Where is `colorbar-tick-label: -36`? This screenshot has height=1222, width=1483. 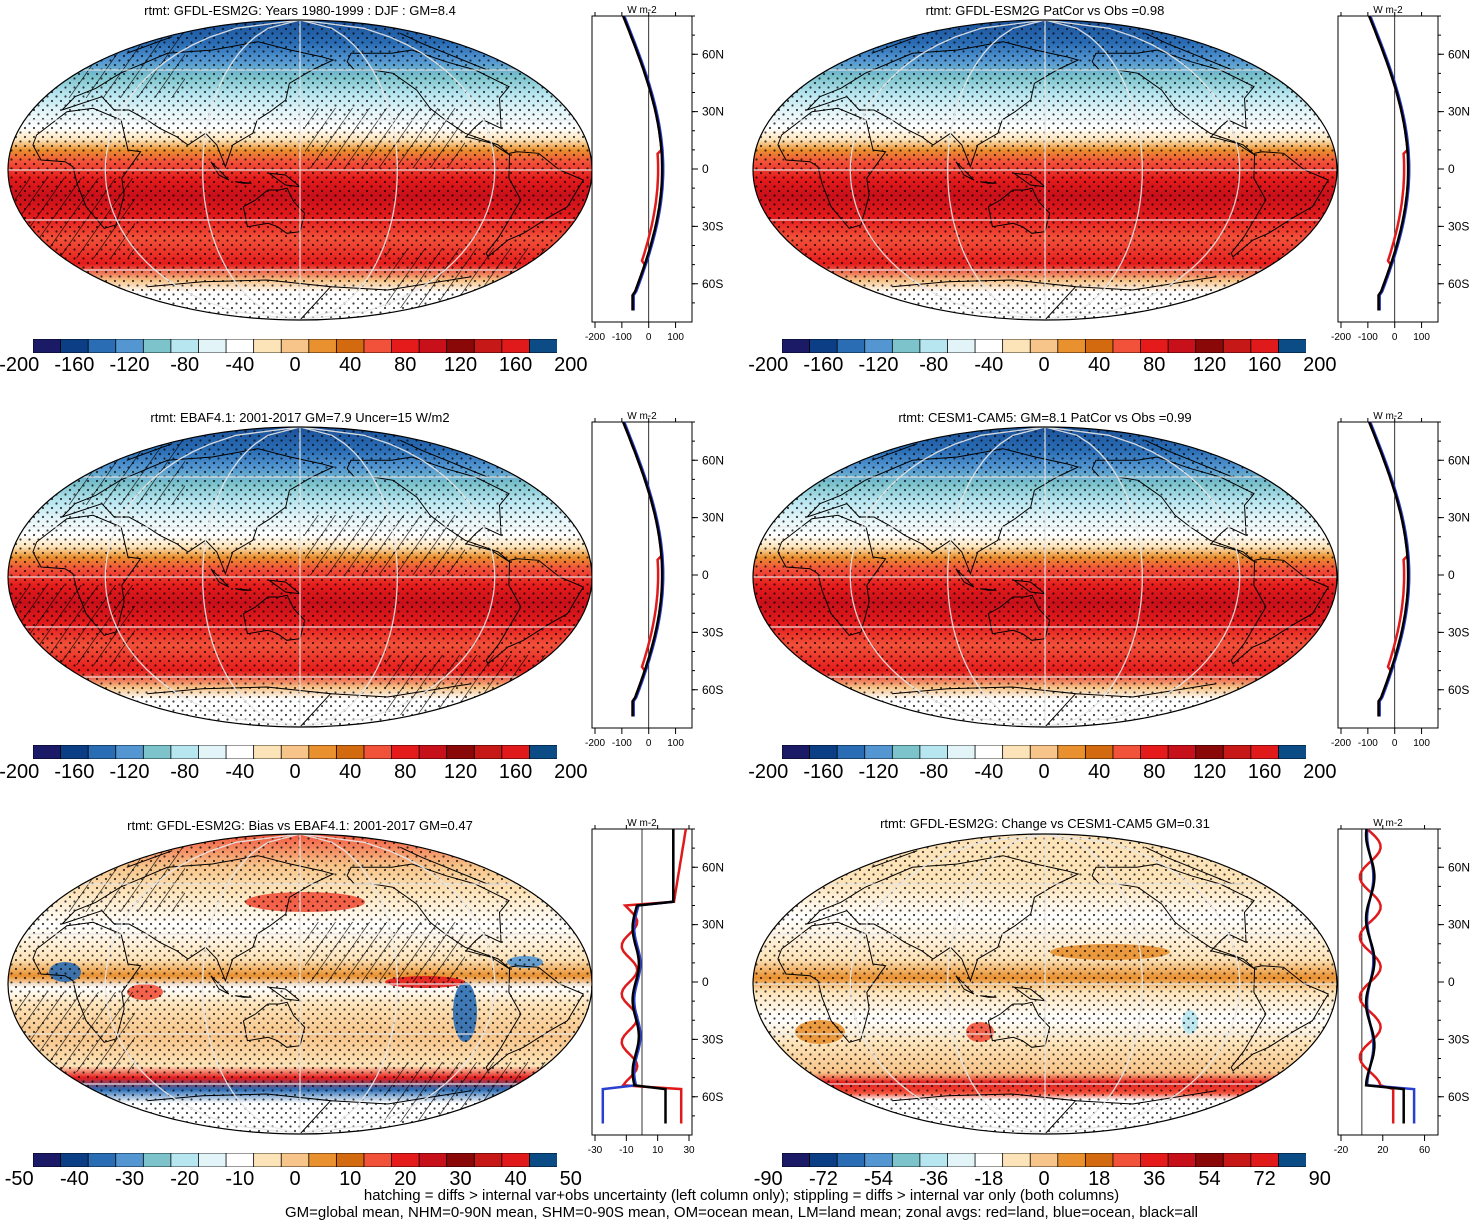
colorbar-tick-label: -36 is located at coordinates (934, 1179).